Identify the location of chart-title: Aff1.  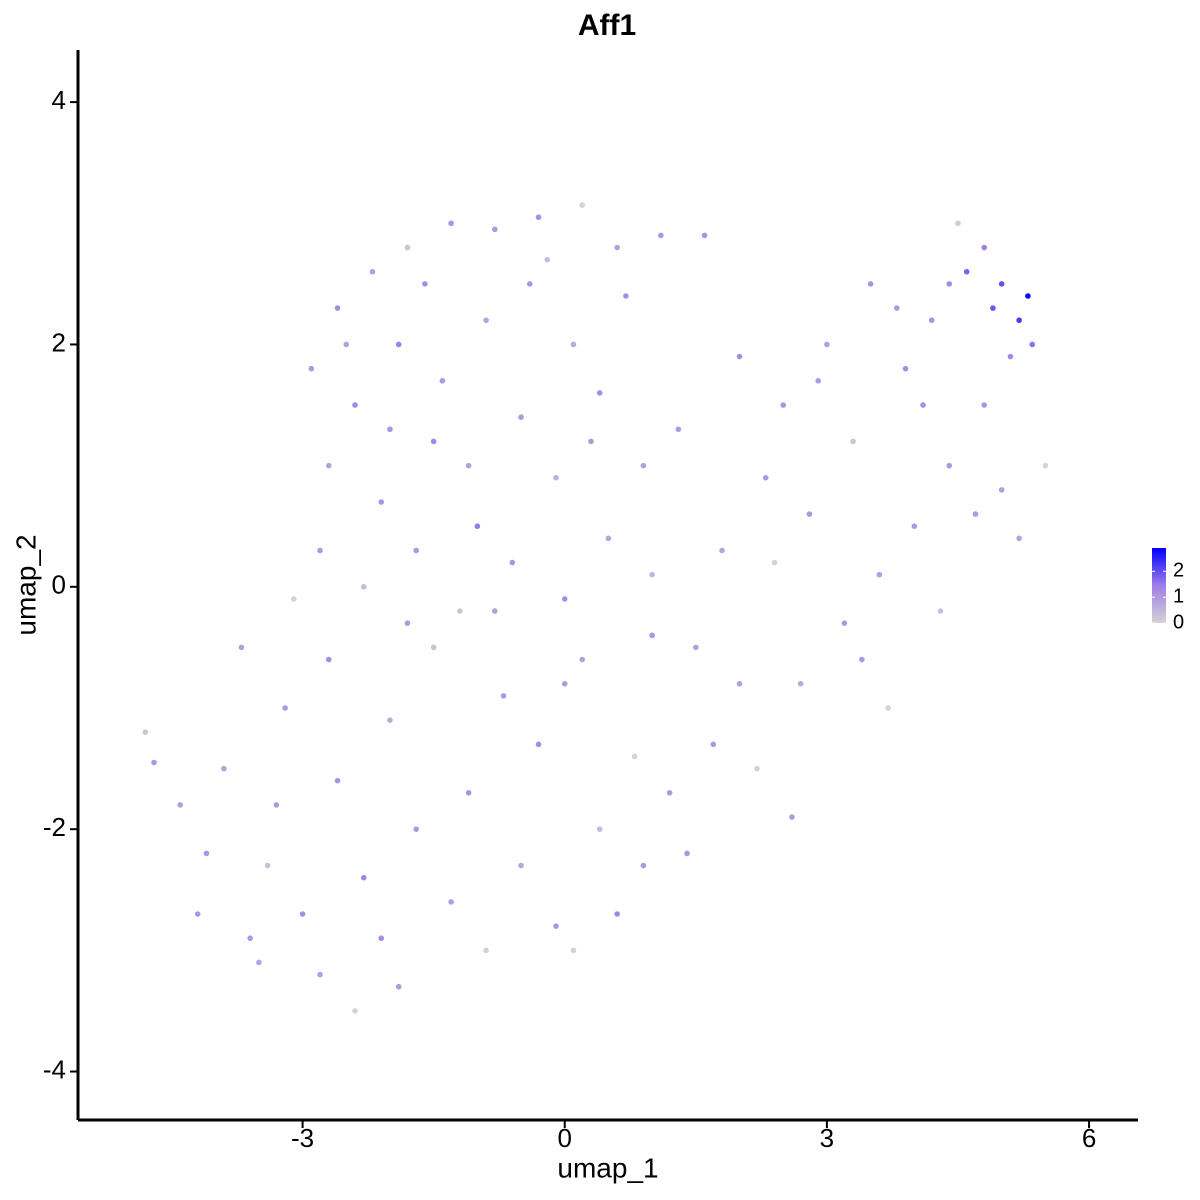
(607, 25).